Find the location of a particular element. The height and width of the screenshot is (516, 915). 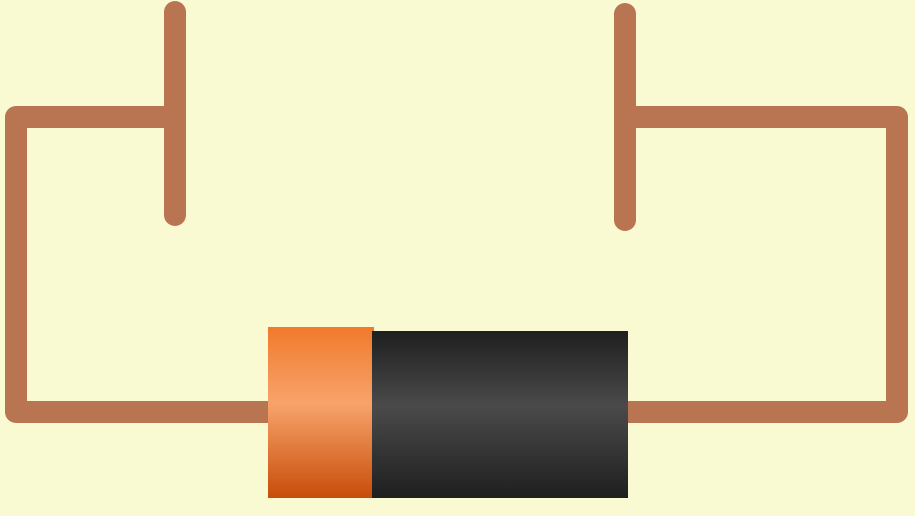

battery-body is located at coordinates (500, 414).